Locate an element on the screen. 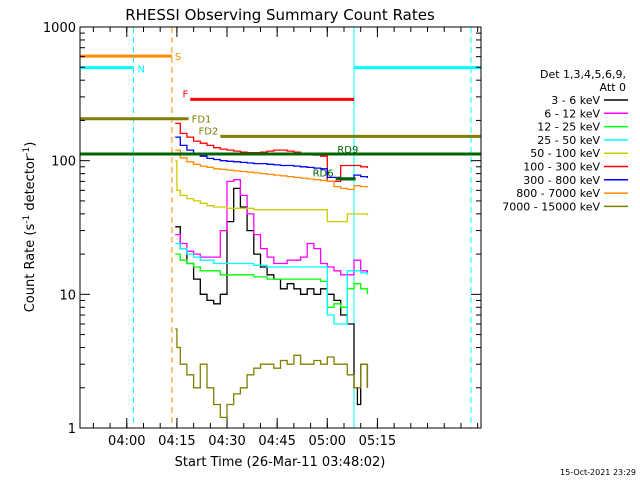 The image size is (640, 480). x-tick-label-1: 04:15 is located at coordinates (176, 441).